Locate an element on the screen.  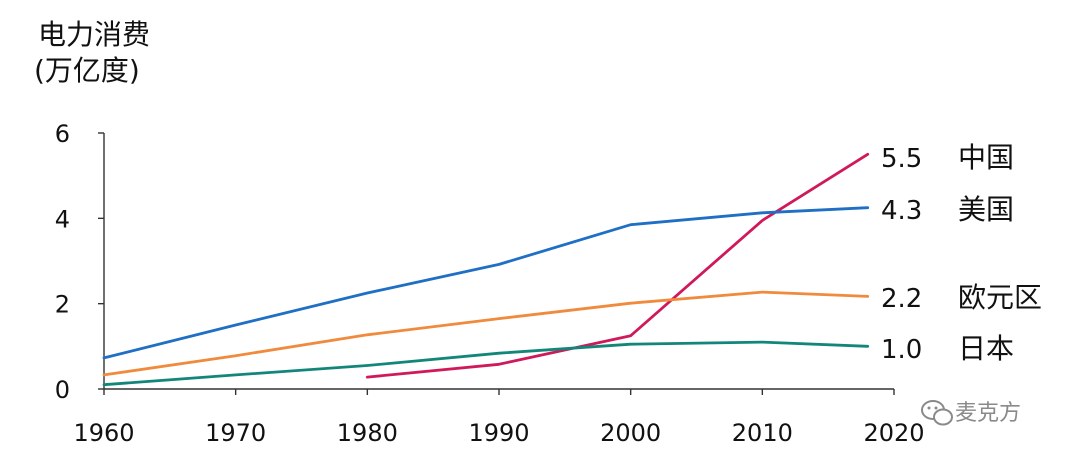
series-name: 欧元区 is located at coordinates (1000, 297).